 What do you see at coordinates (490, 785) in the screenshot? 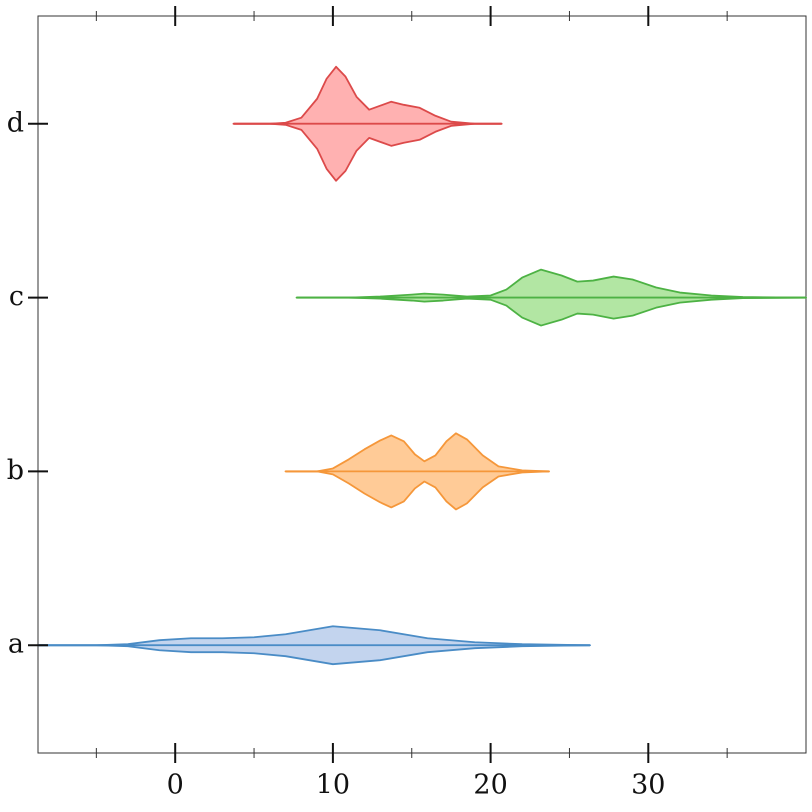
I see `x-tick-label: 20` at bounding box center [490, 785].